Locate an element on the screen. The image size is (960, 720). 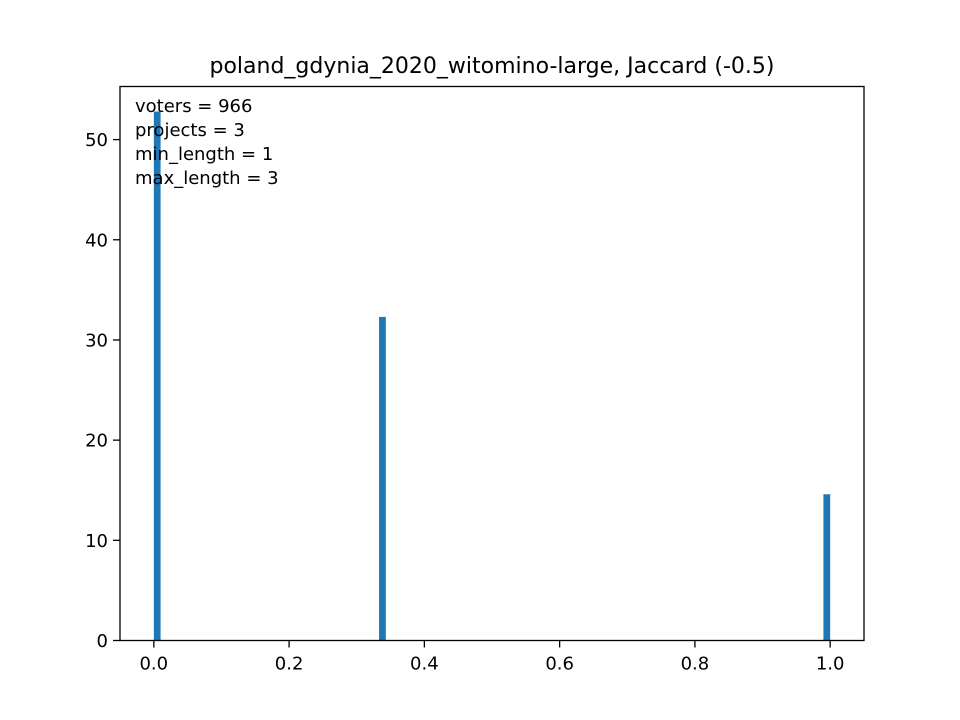
x-tick-label-0: 0.0 is located at coordinates (153, 664).